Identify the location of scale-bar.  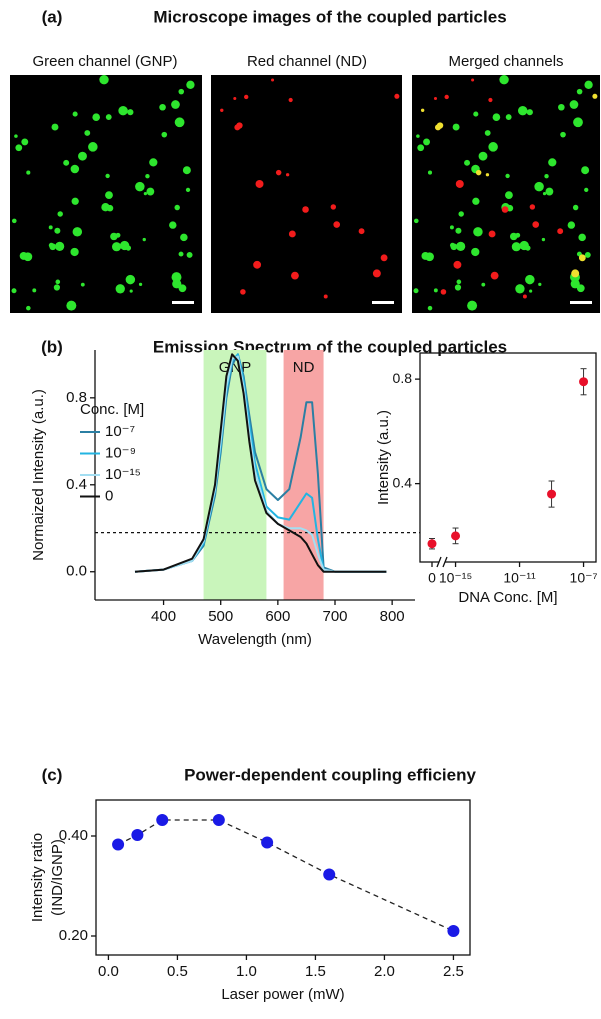
(383, 302).